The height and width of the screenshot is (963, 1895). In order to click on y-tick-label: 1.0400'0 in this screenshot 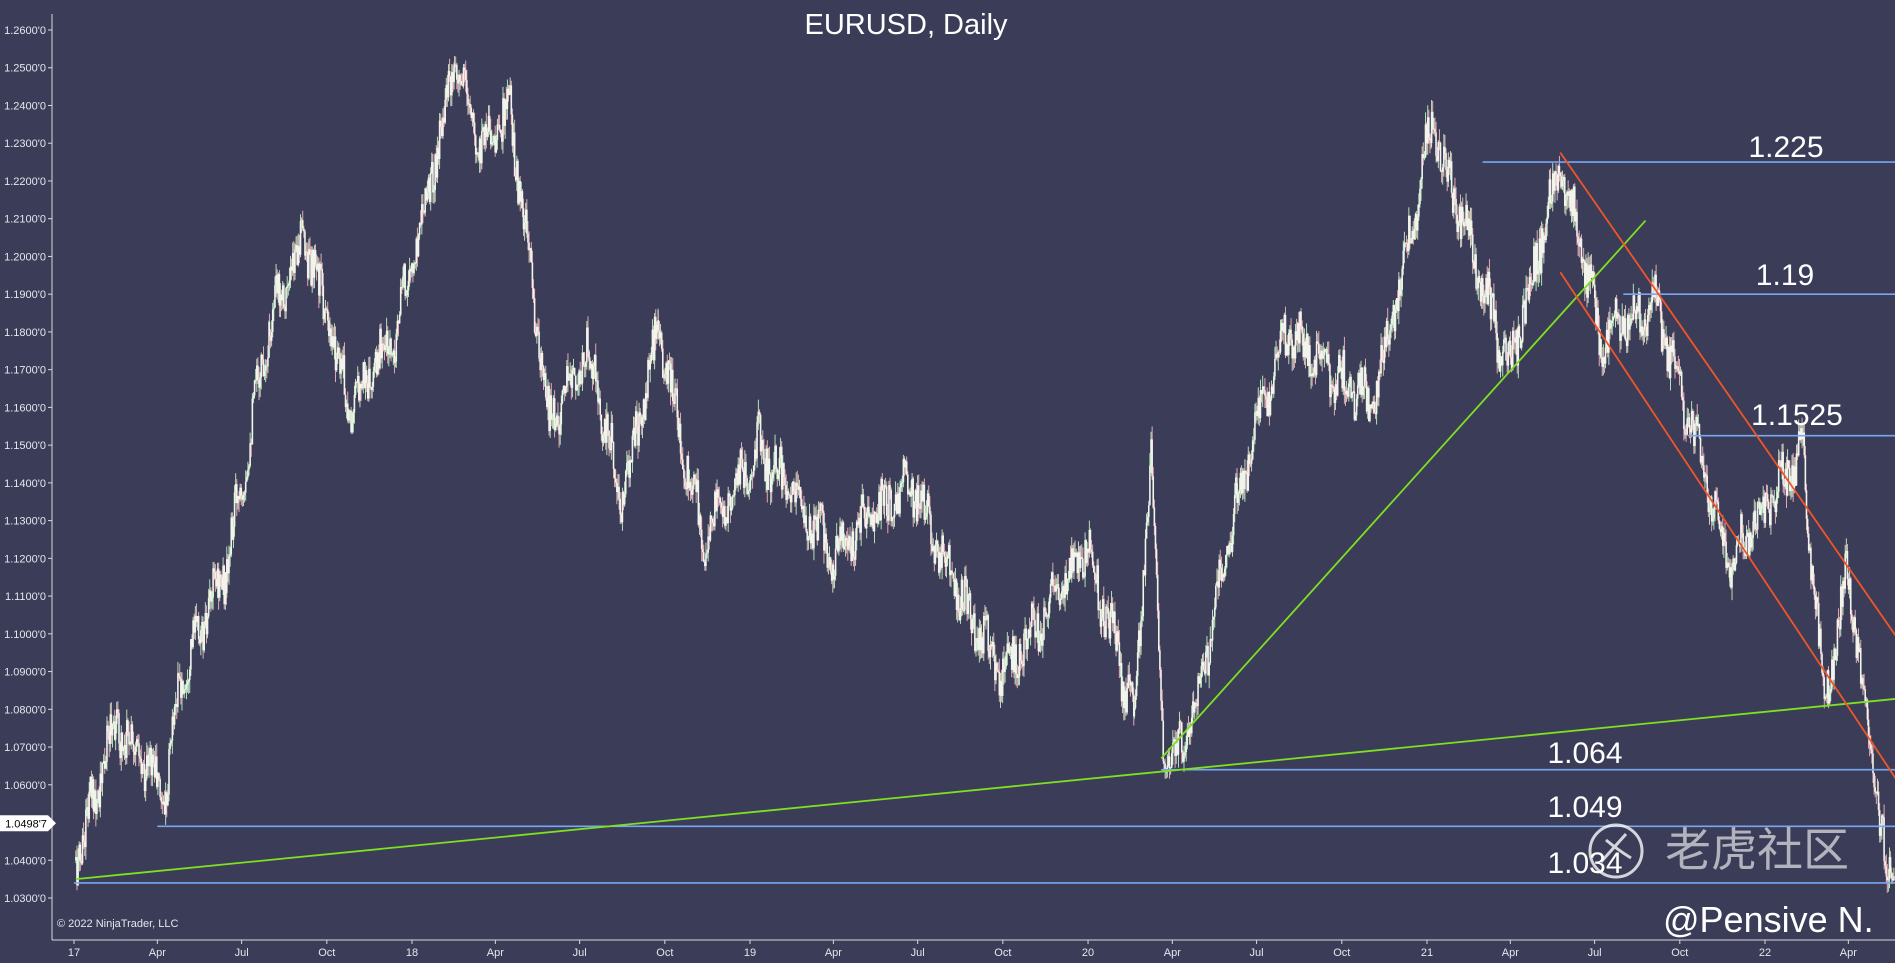, I will do `click(25, 861)`.